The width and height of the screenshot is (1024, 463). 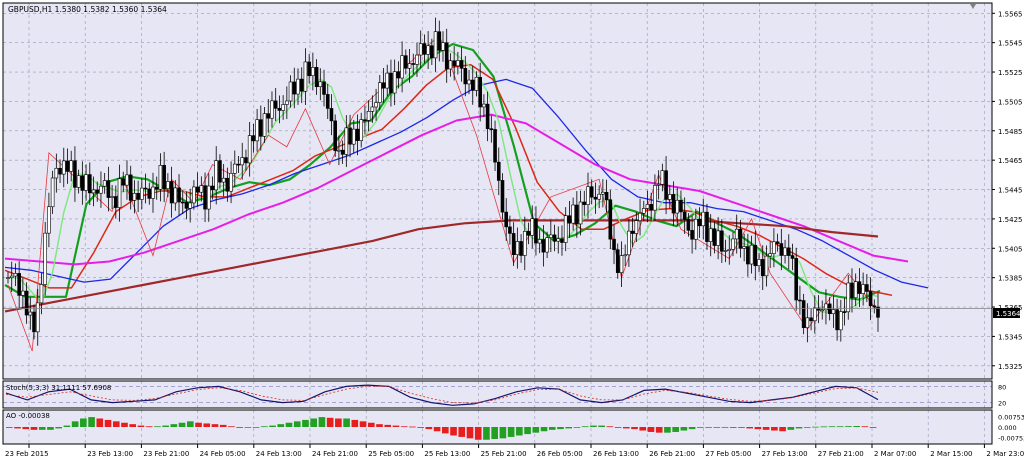 What do you see at coordinates (616, 454) in the screenshot?
I see `time-tick-label: 26 Feb 13:00` at bounding box center [616, 454].